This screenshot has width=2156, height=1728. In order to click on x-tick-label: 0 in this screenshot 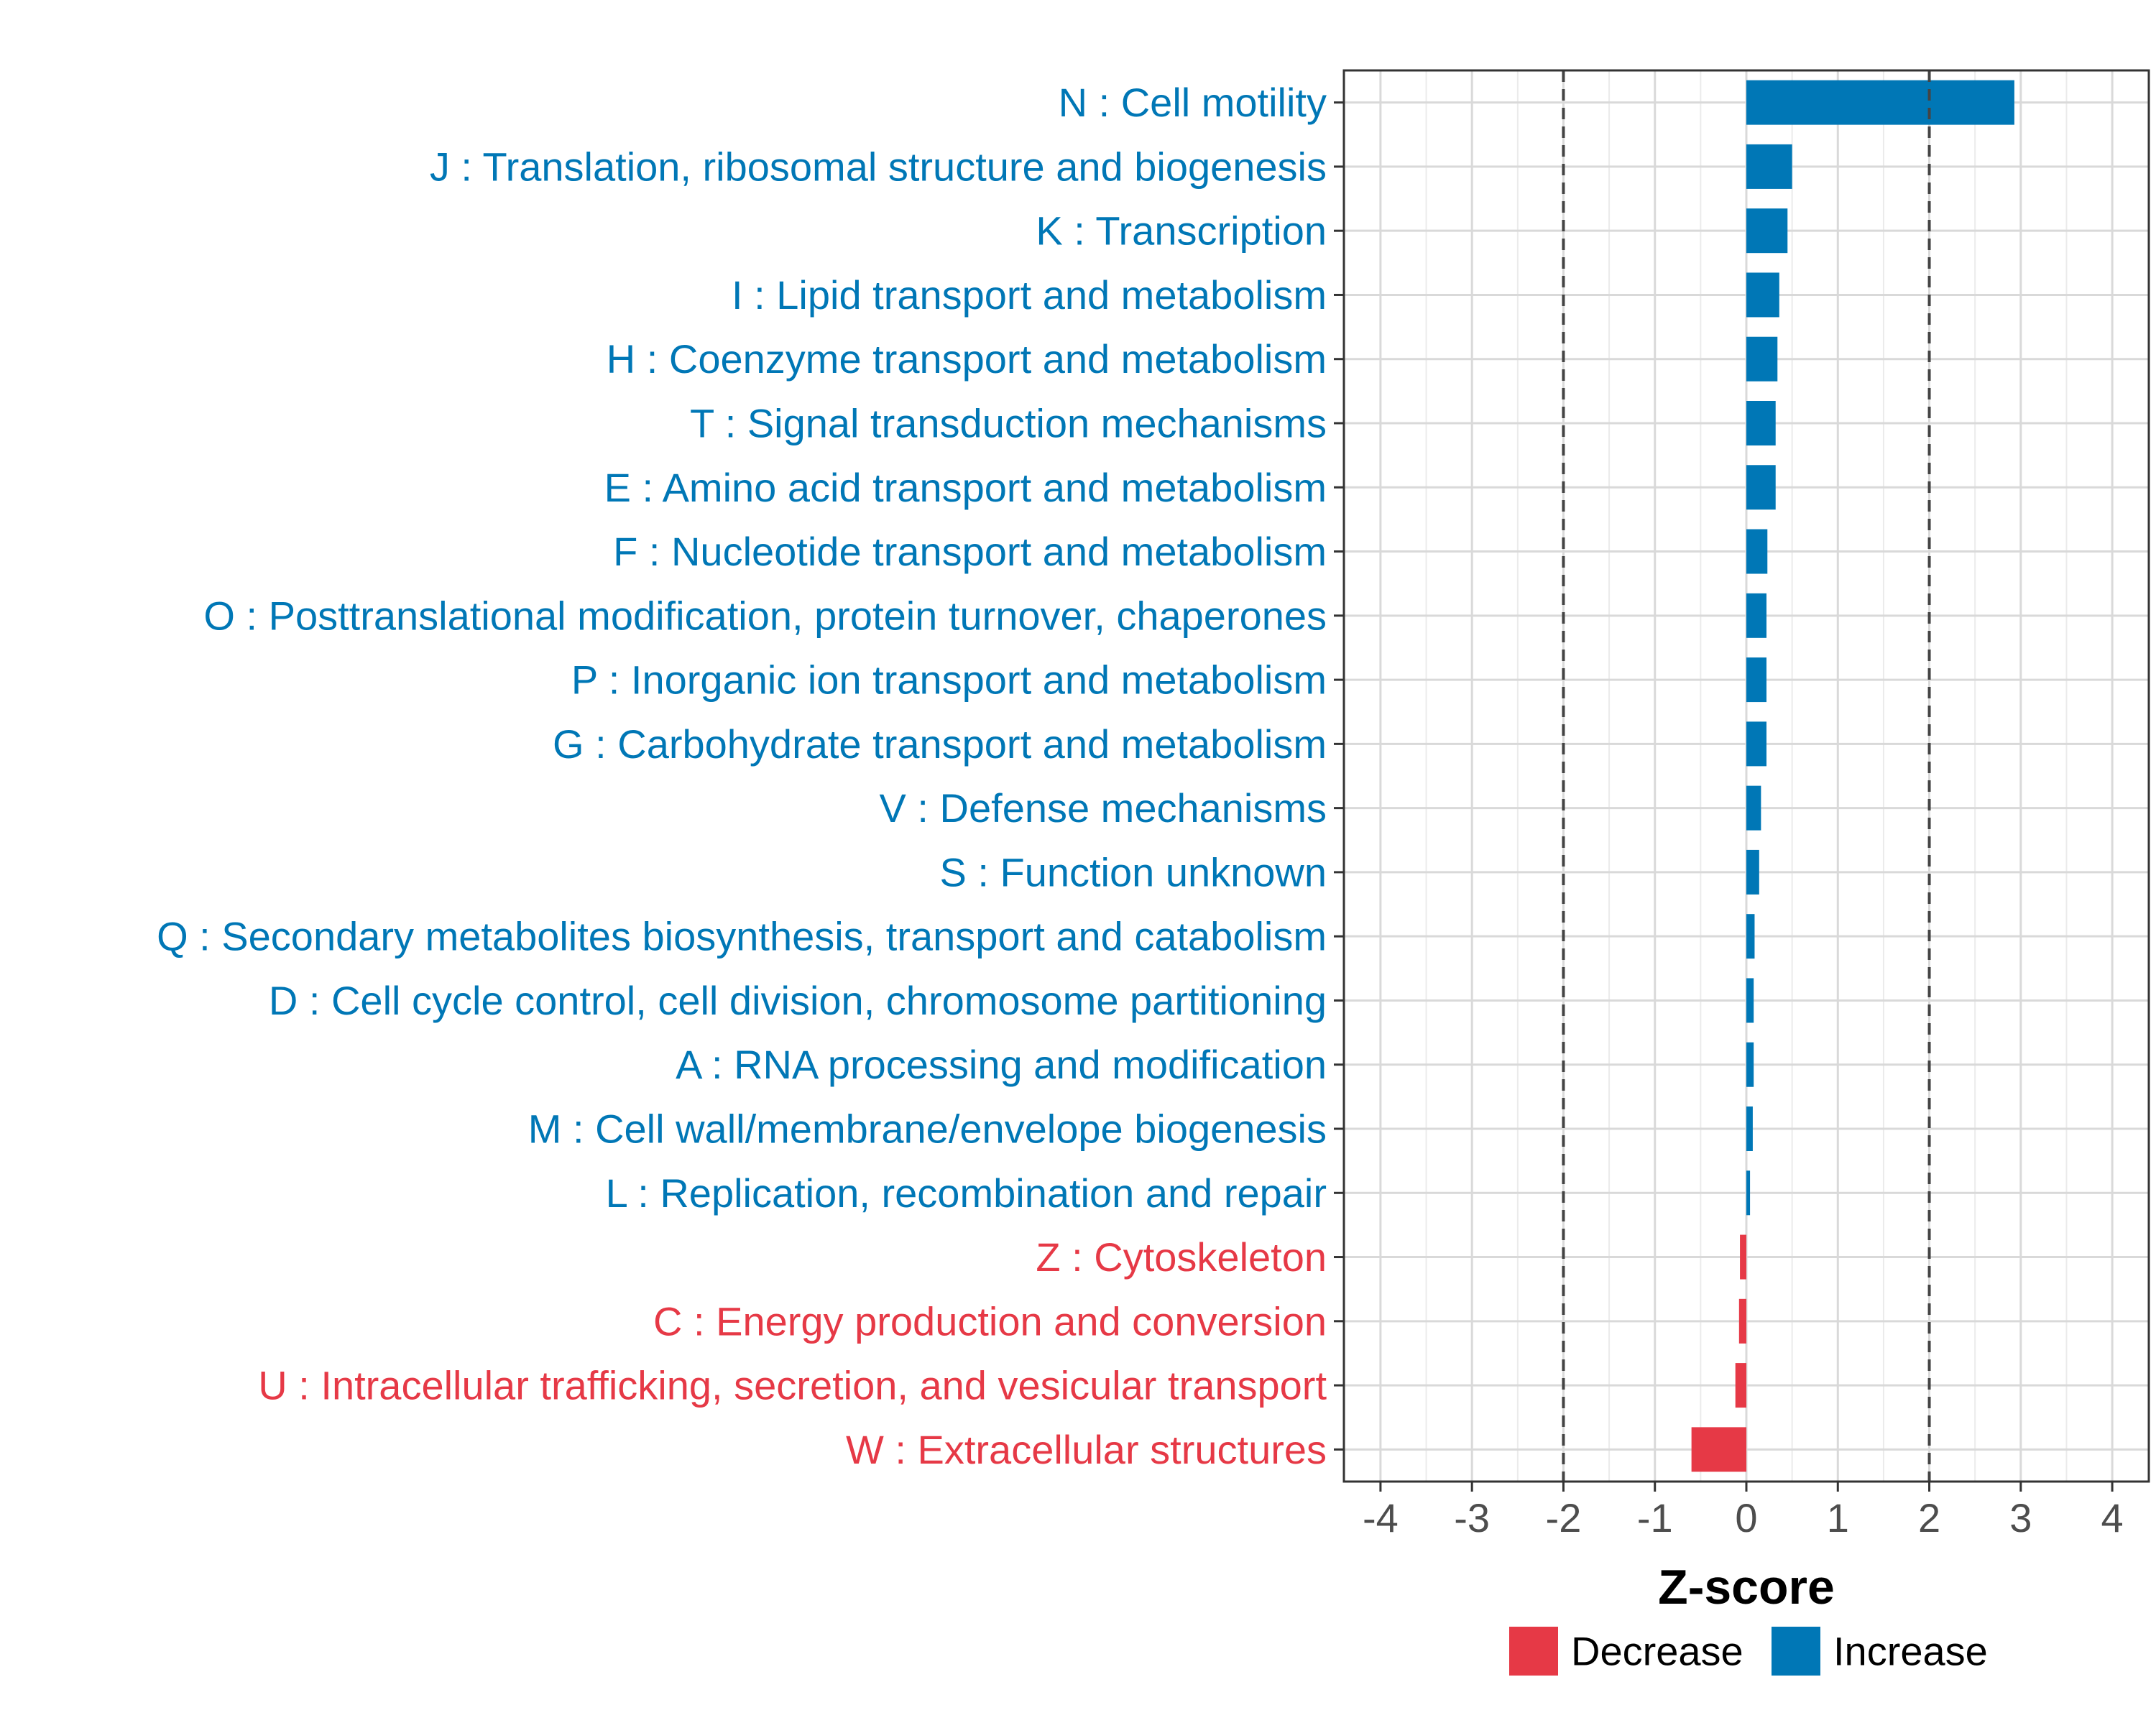, I will do `click(1746, 1518)`.